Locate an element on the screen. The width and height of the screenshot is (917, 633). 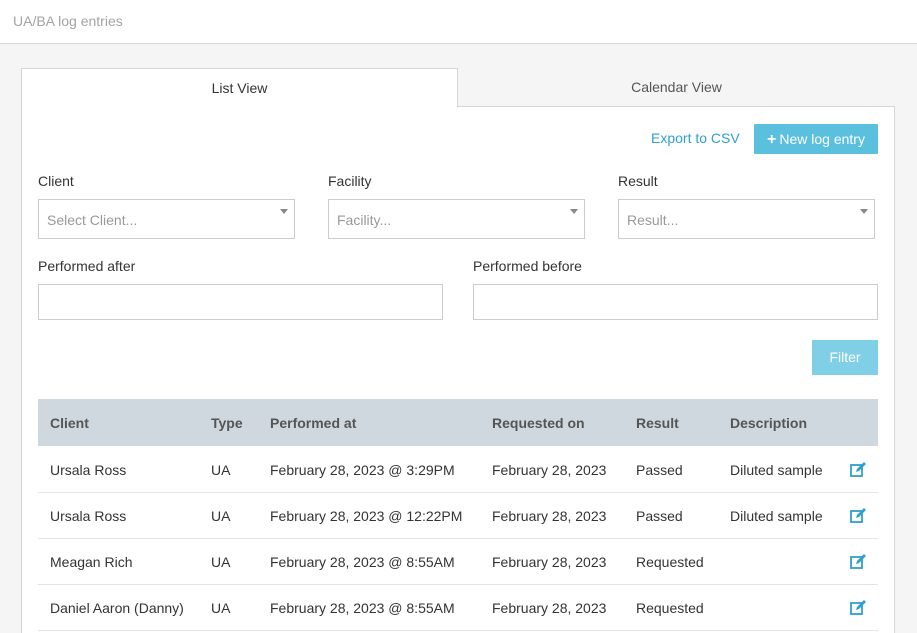
plus-icon: + is located at coordinates (772, 139).